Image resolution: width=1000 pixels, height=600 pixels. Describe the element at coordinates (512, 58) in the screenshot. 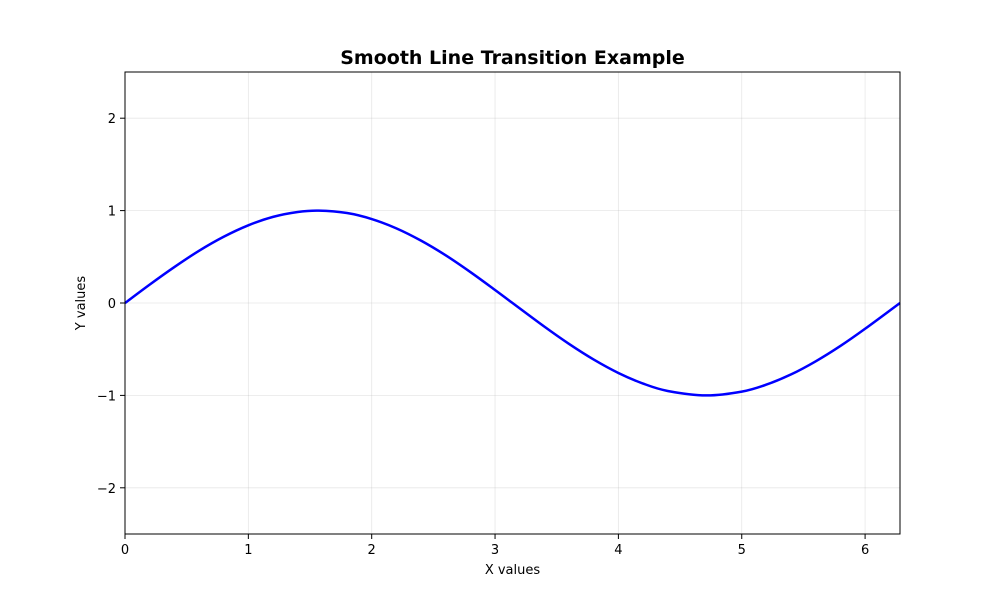

I see `chart-title: Smooth Line Transition Example` at that location.